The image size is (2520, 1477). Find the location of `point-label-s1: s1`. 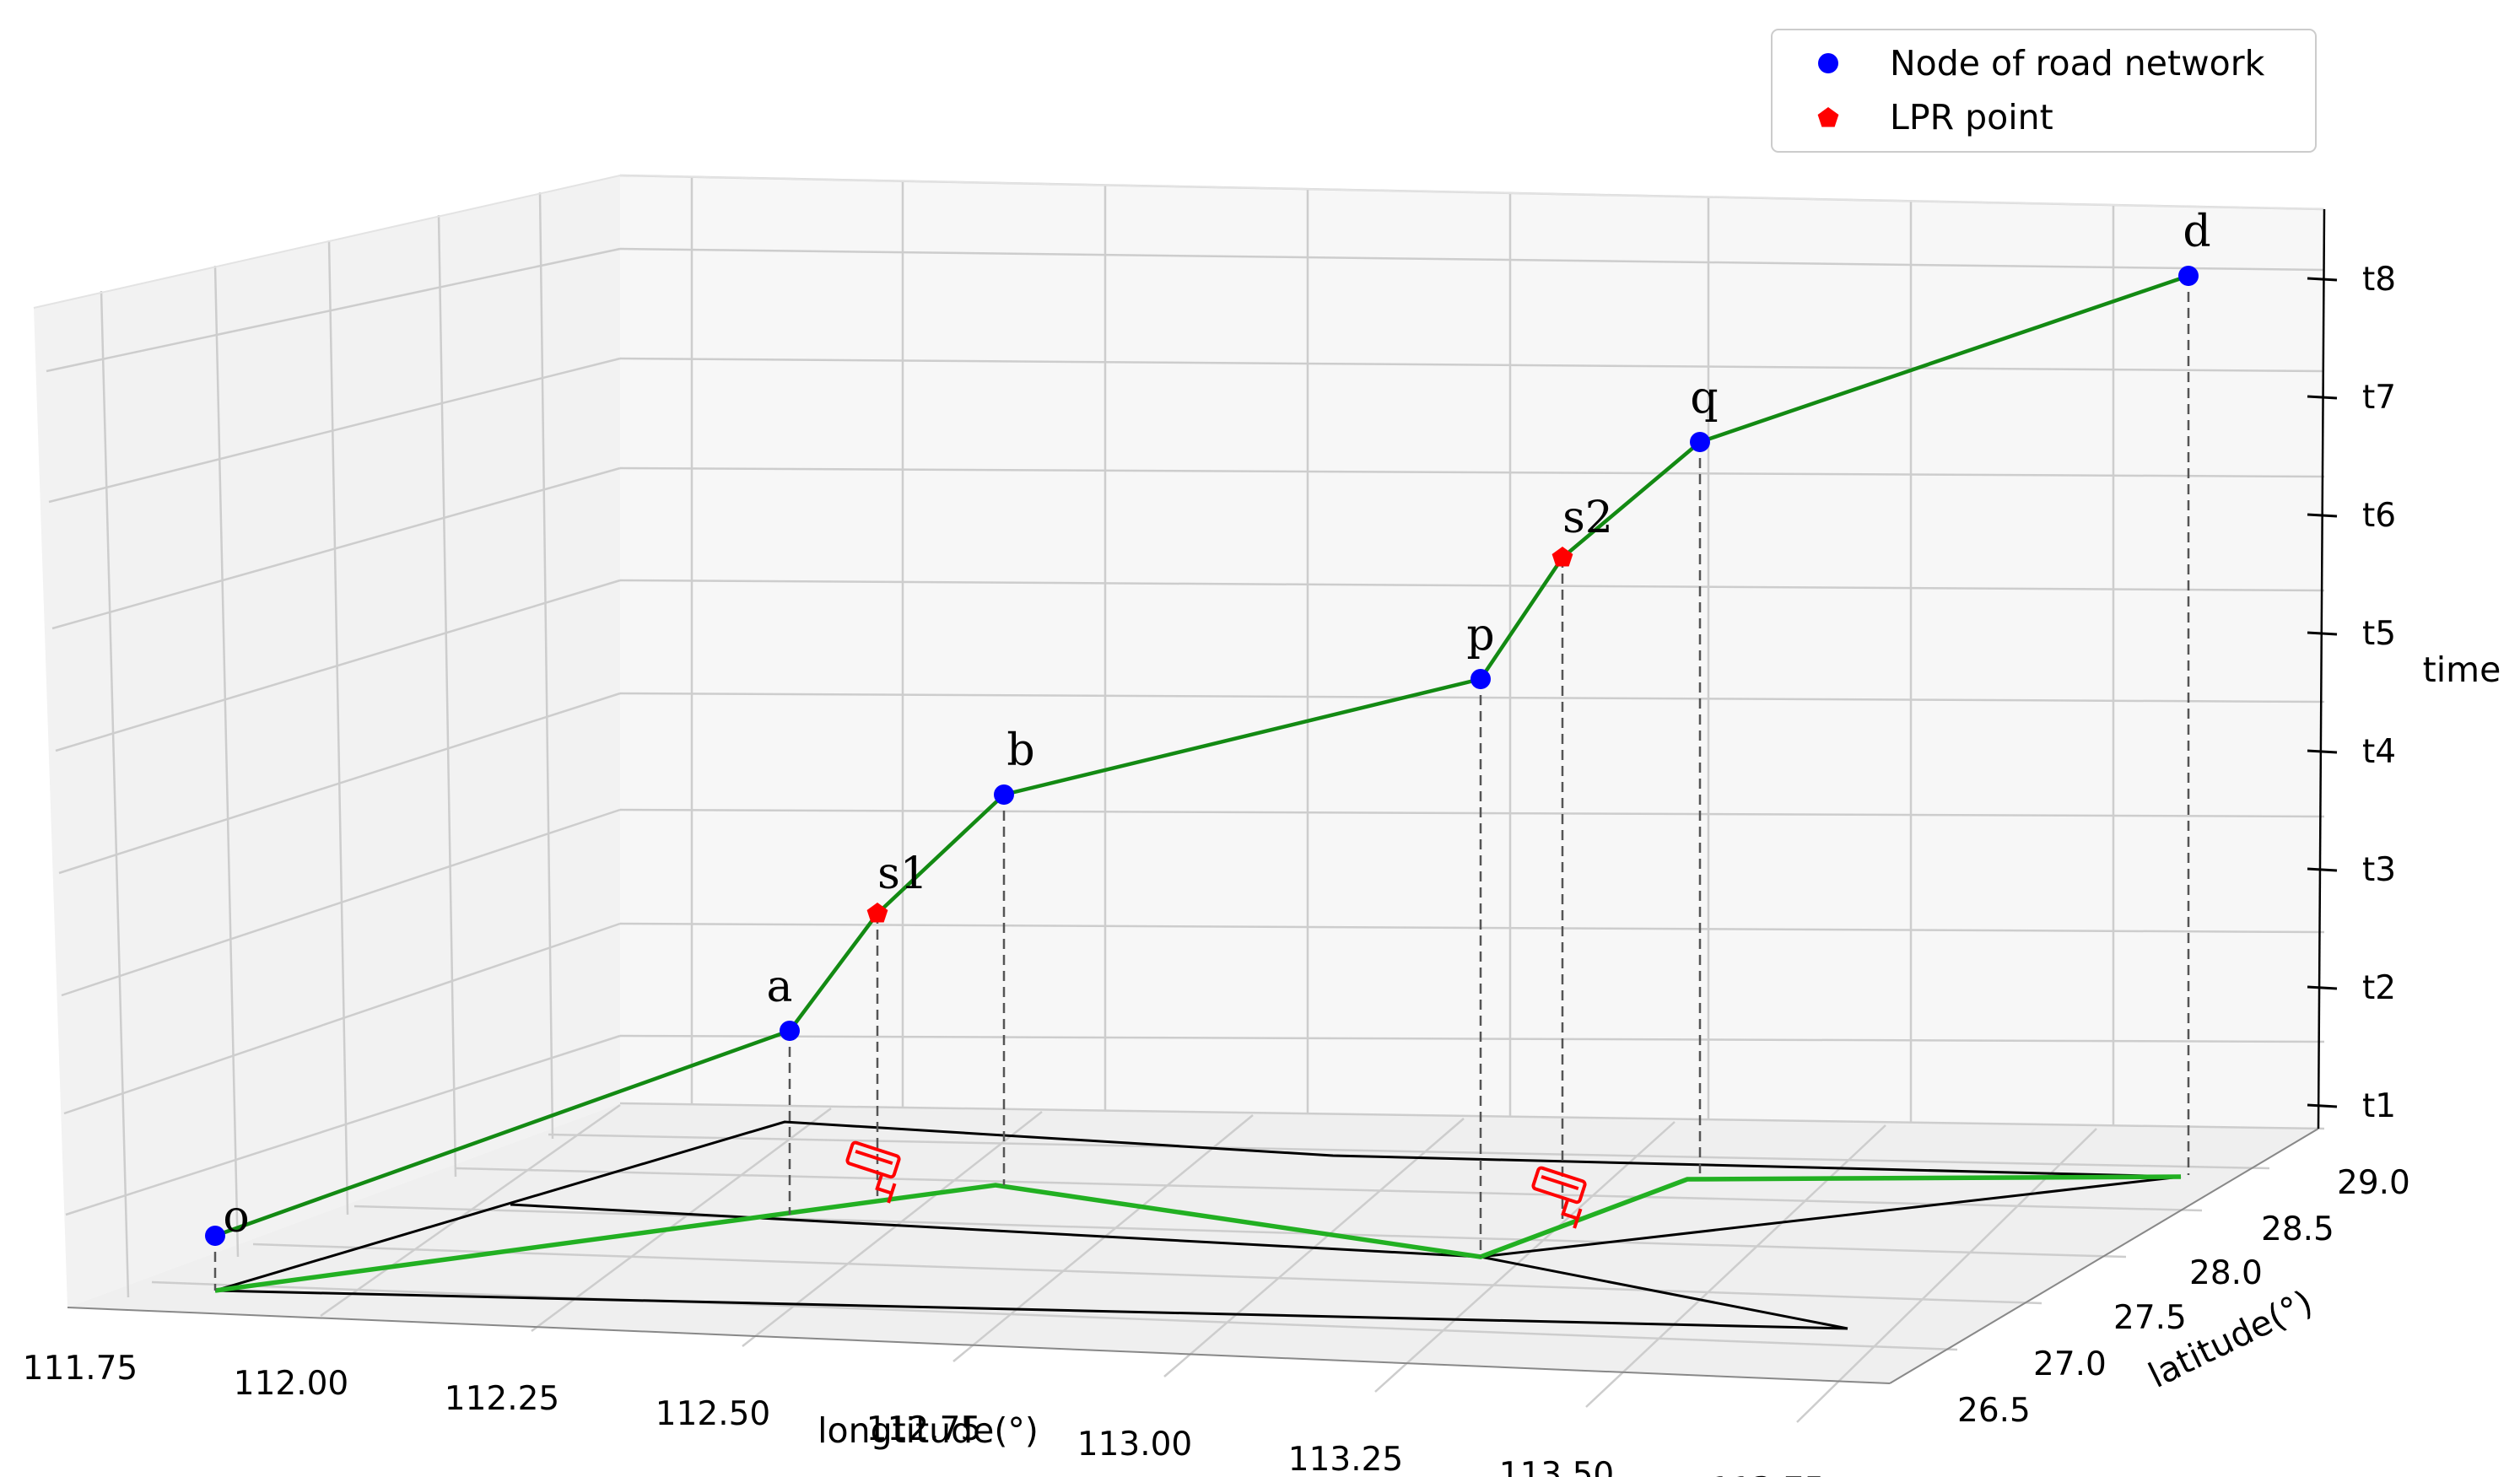

point-label-s1: s1 is located at coordinates (902, 874).